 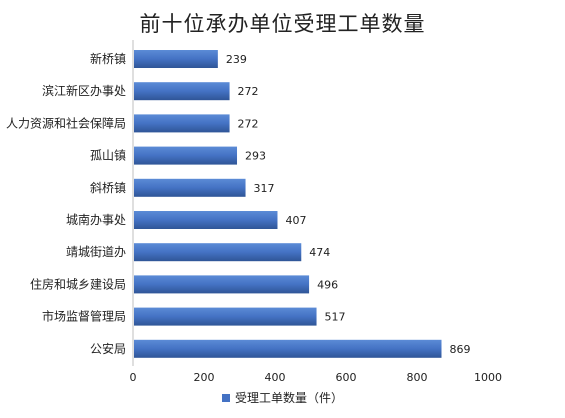 I want to click on category-label: 孤山镇, so click(x=108, y=156).